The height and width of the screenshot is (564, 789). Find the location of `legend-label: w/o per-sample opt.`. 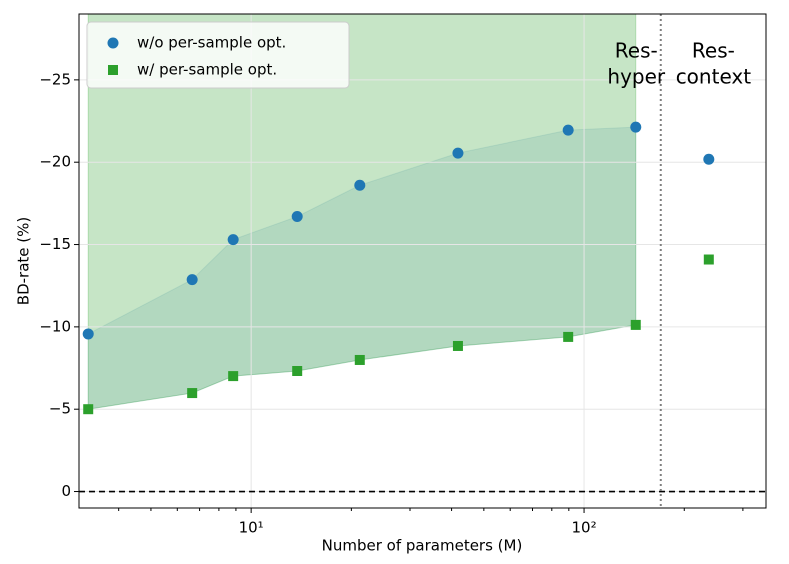

legend-label: w/o per-sample opt. is located at coordinates (211, 43).